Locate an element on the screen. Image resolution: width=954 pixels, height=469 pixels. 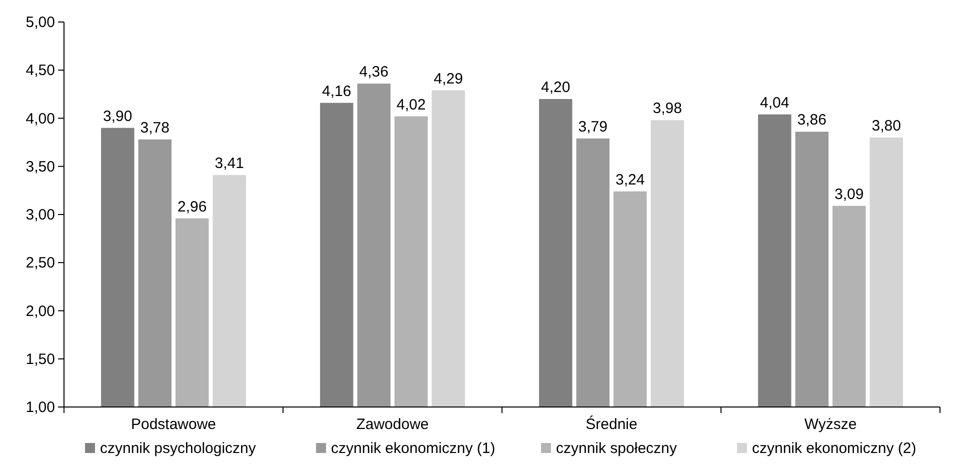
data-label: 3,78 is located at coordinates (155, 127).